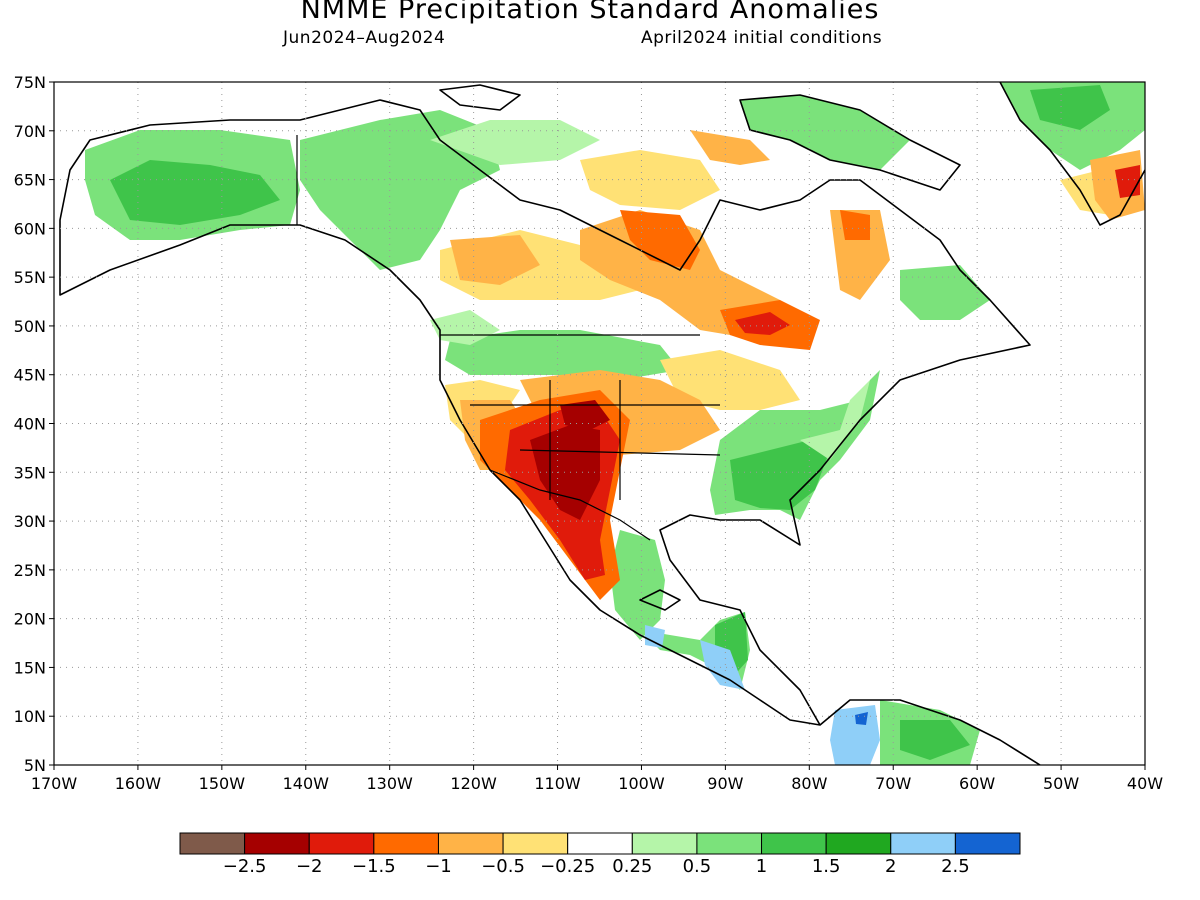 The image size is (1200, 900). I want to click on lon-label: 140W, so click(306, 783).